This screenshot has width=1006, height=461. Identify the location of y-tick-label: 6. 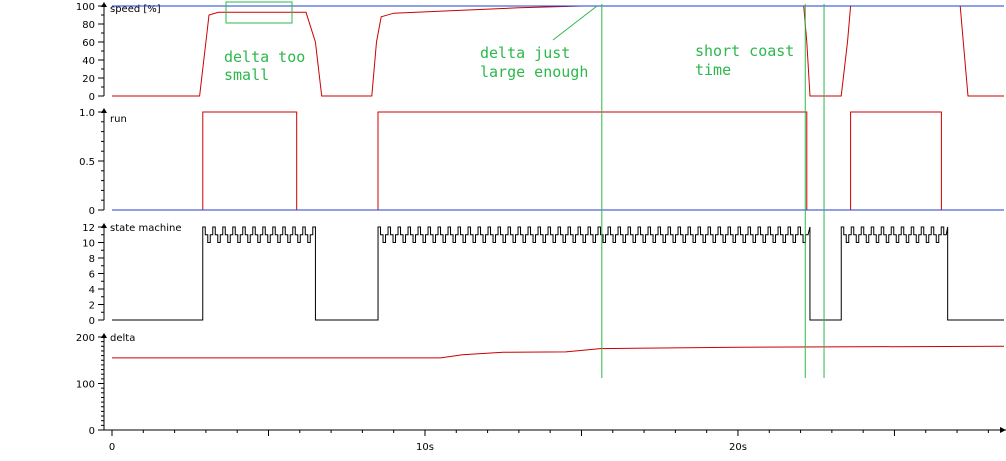
(92, 275).